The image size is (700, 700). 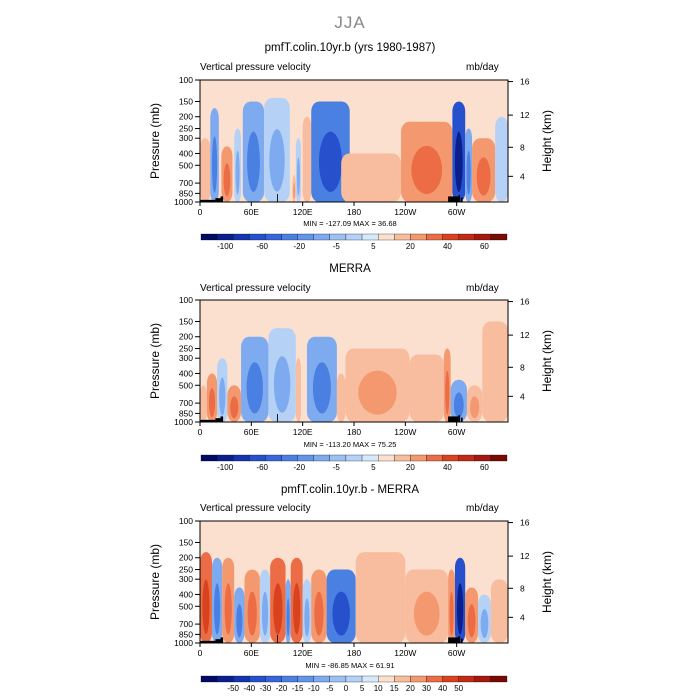 I want to click on colorbar-label: 0, so click(x=346, y=688).